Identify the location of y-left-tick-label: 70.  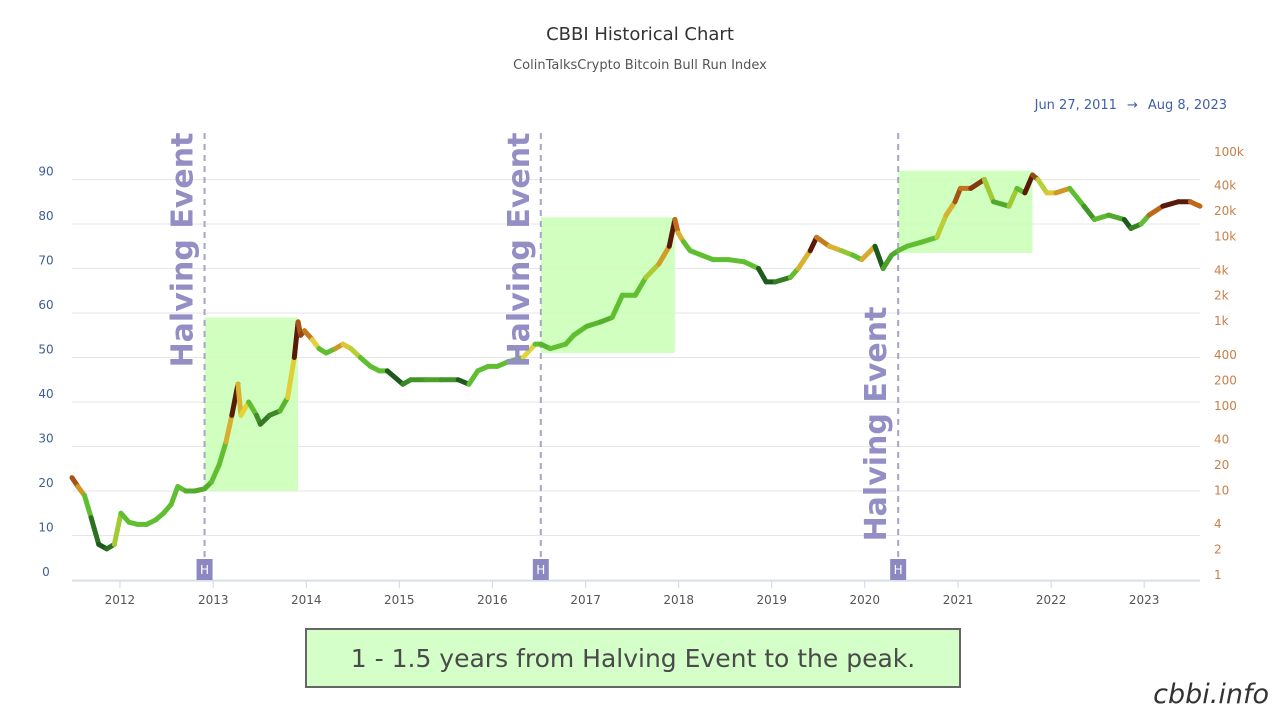
(45, 261).